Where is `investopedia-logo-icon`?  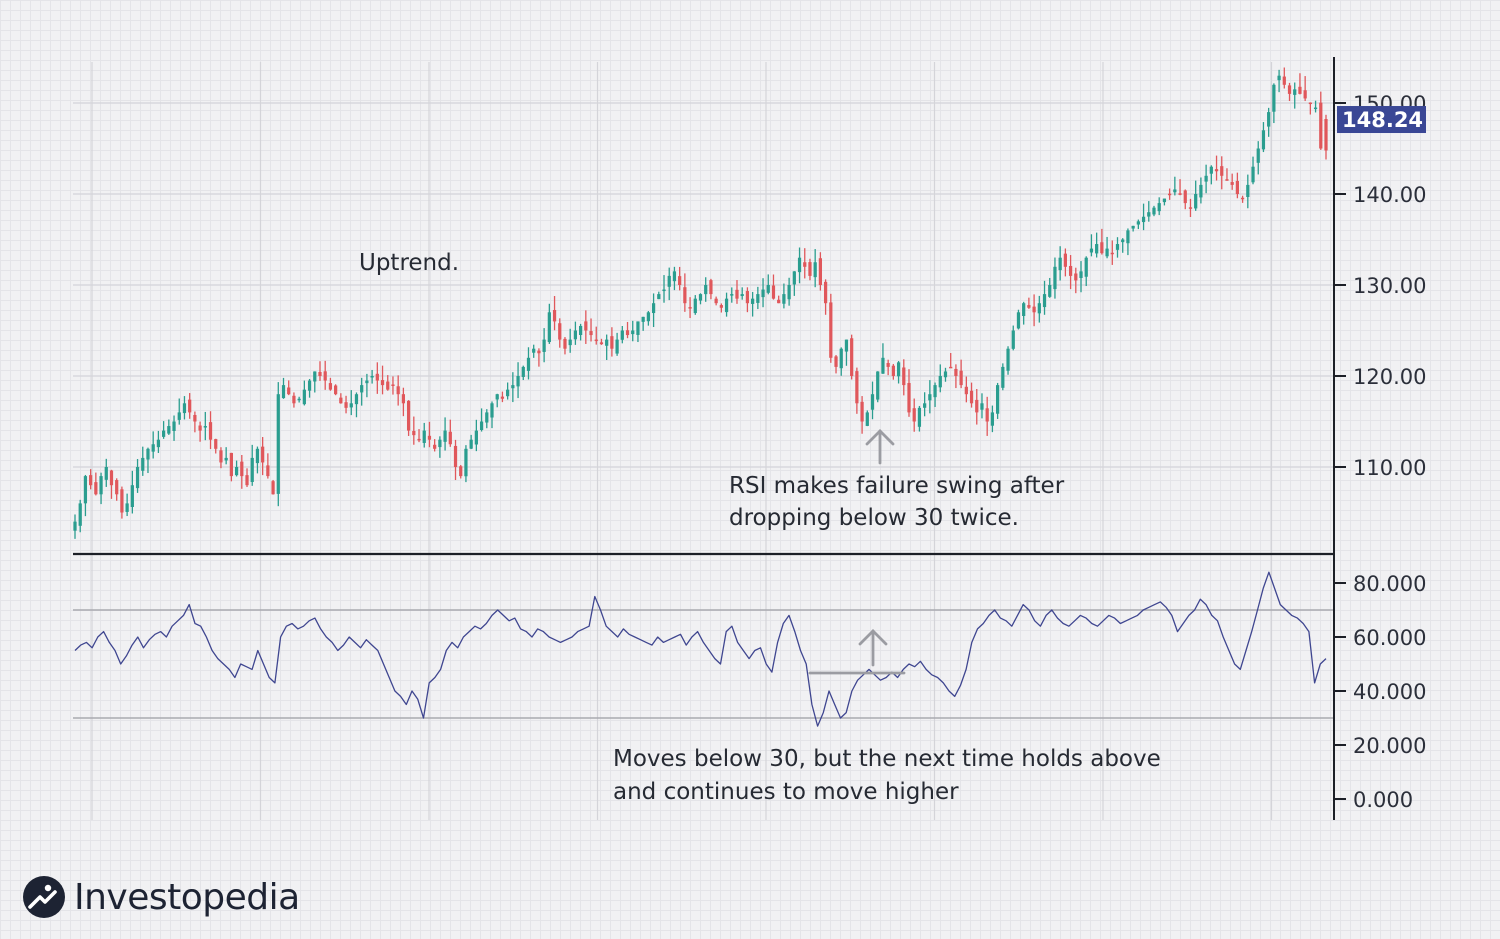
investopedia-logo-icon is located at coordinates (44, 897).